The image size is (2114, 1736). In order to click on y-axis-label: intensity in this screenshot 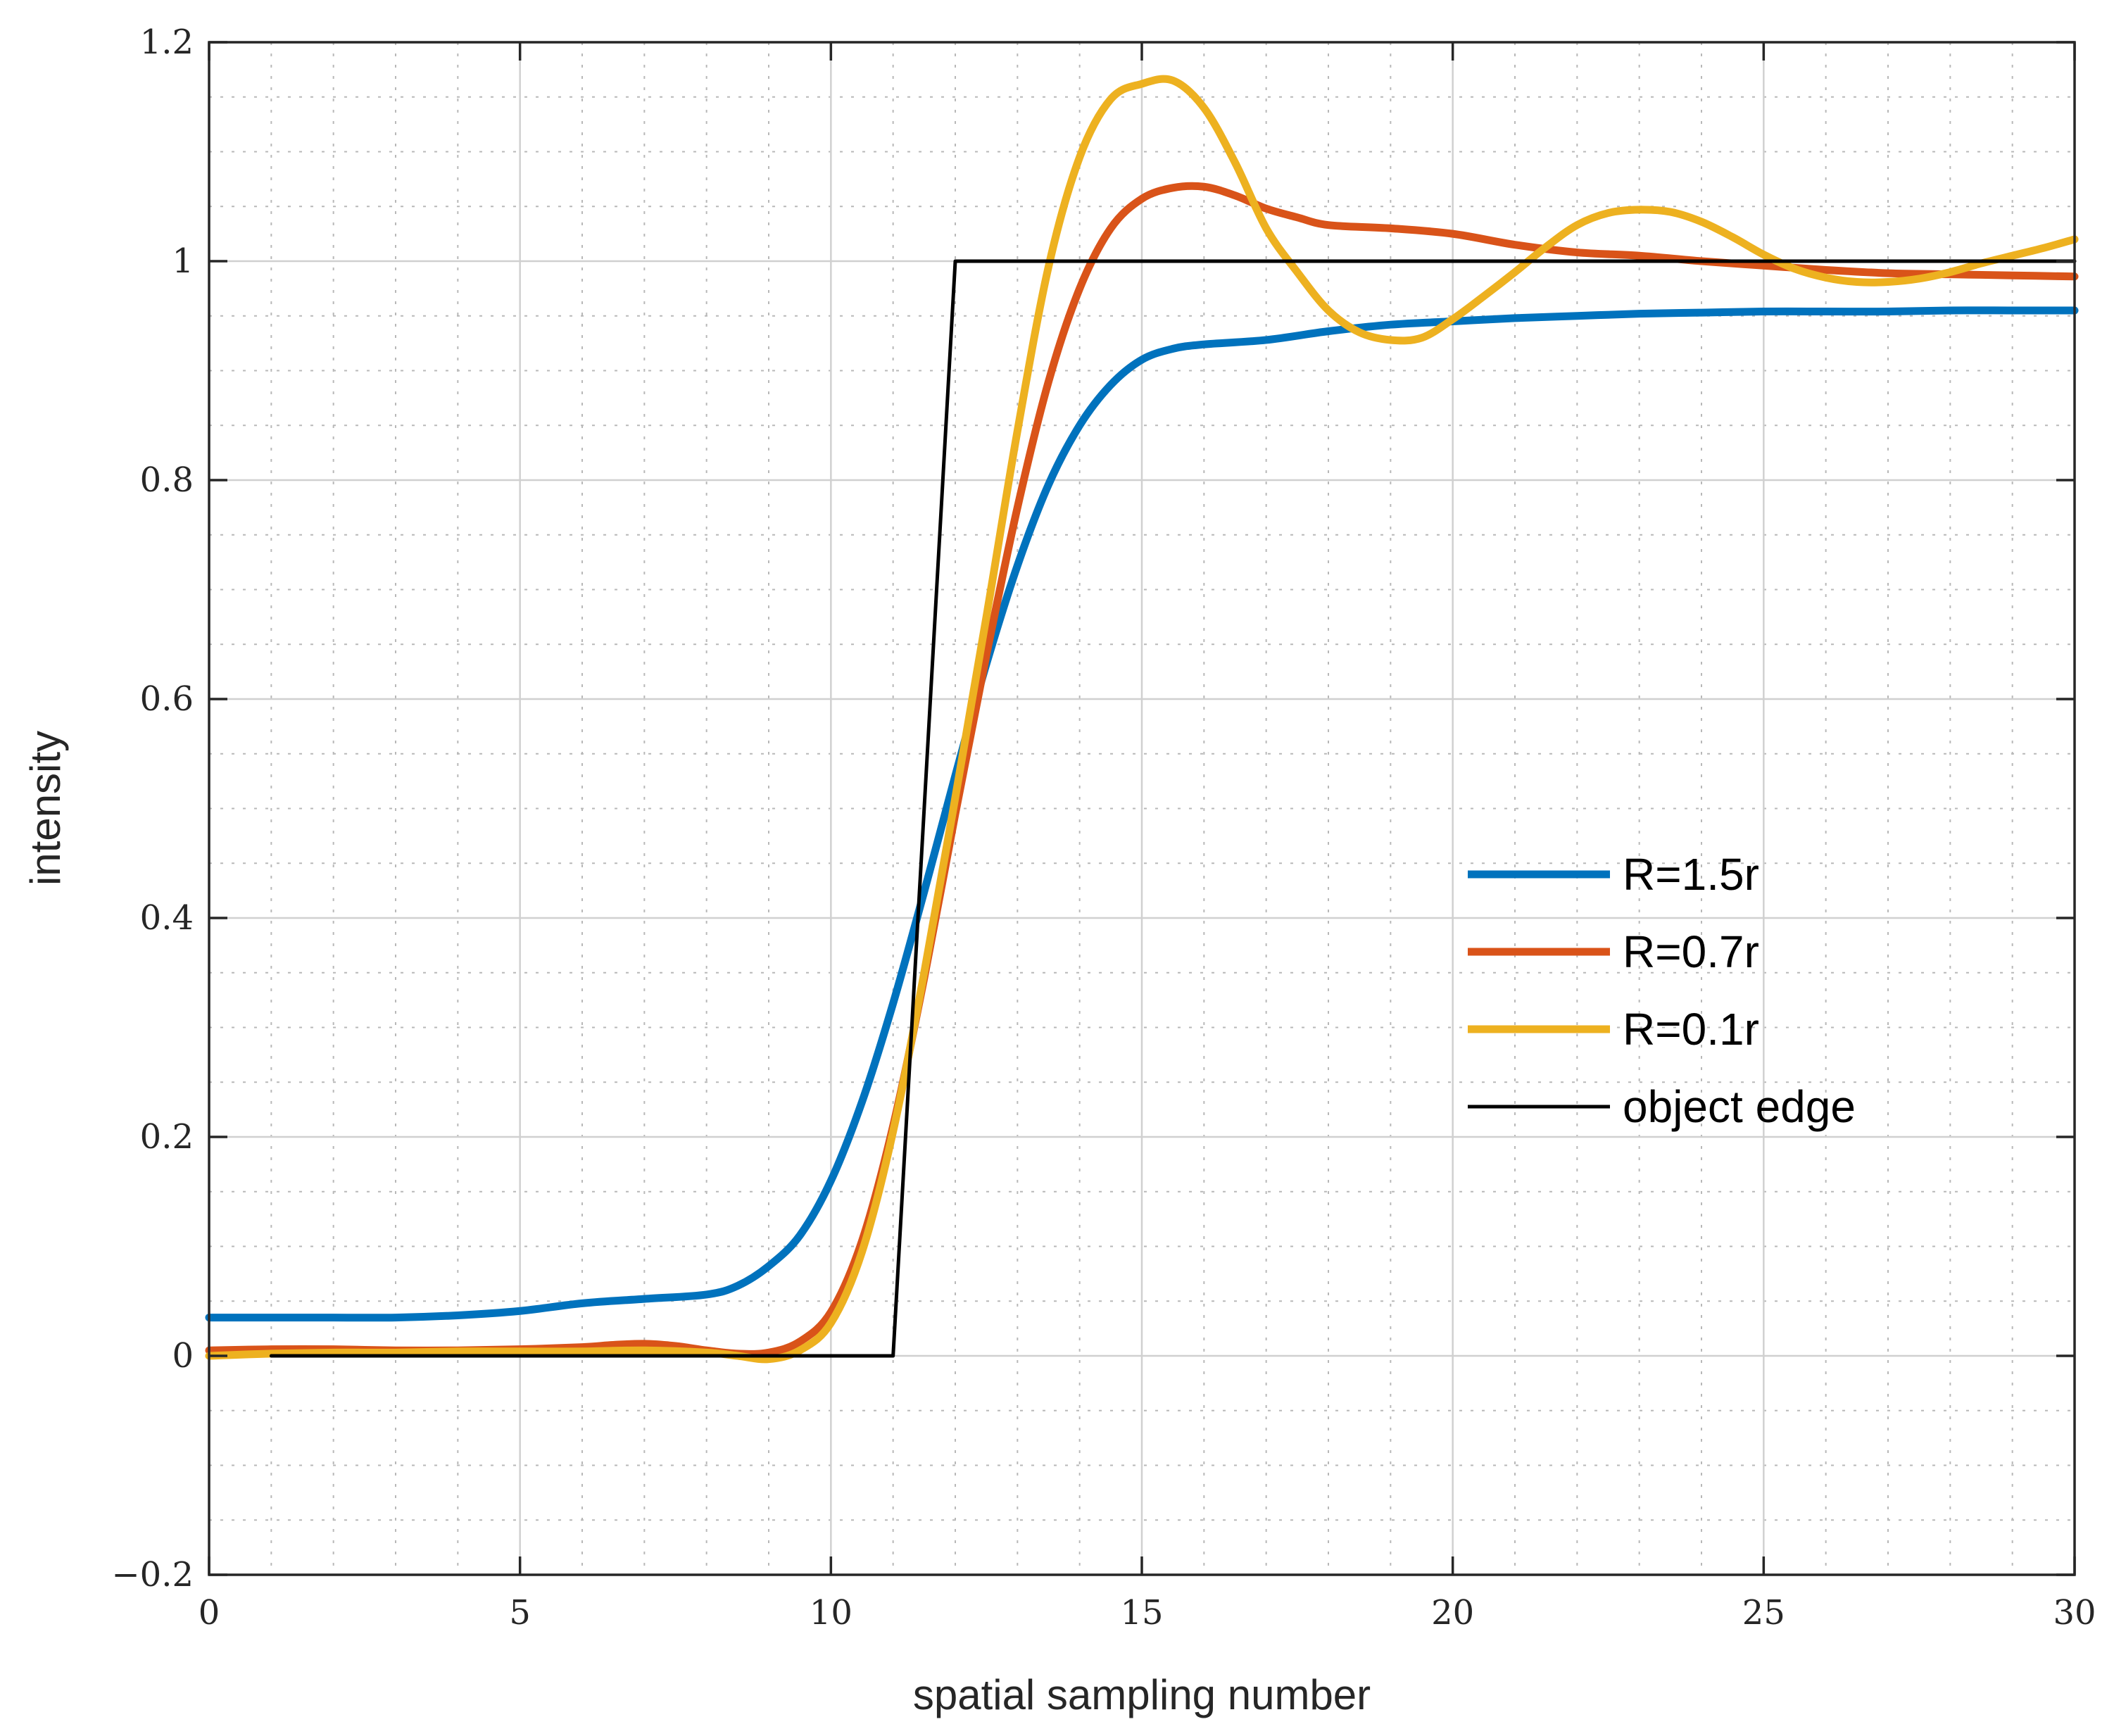, I will do `click(46, 808)`.